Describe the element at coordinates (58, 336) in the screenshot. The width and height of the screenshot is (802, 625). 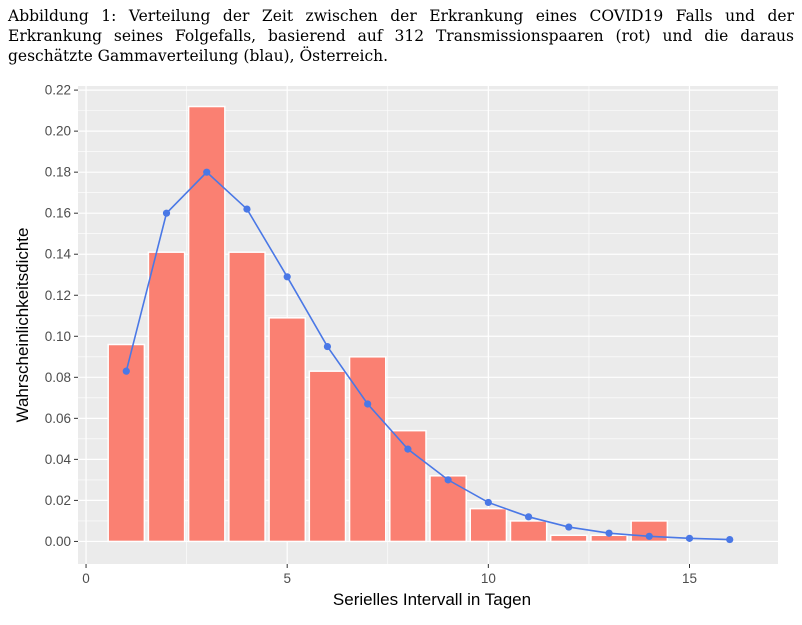
I see `y-tick-label: 0.10` at that location.